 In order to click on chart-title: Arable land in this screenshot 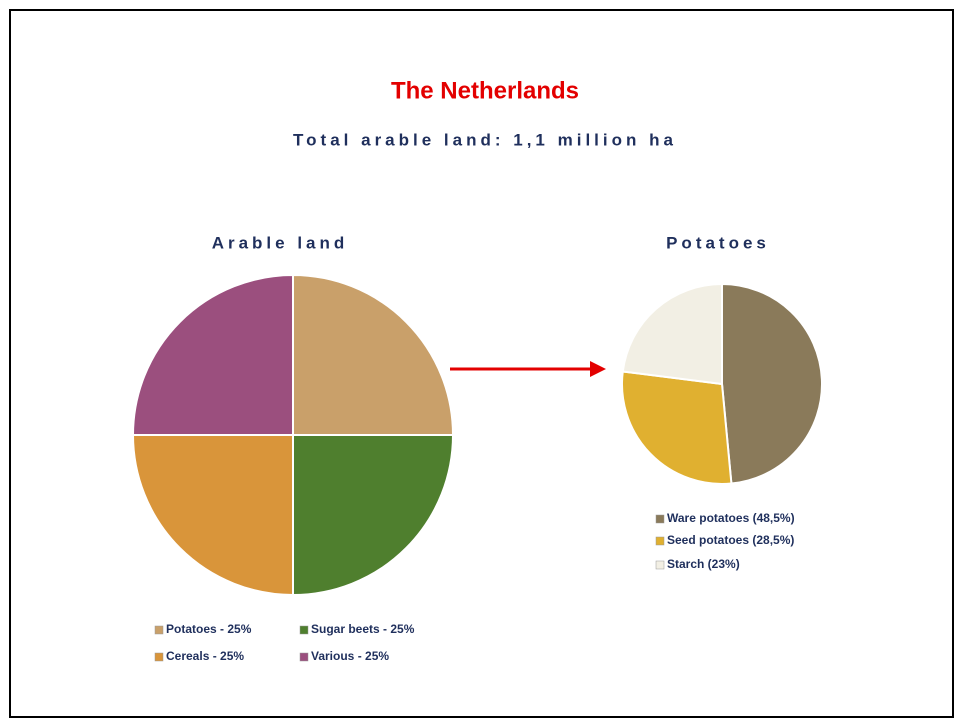, I will do `click(280, 242)`.